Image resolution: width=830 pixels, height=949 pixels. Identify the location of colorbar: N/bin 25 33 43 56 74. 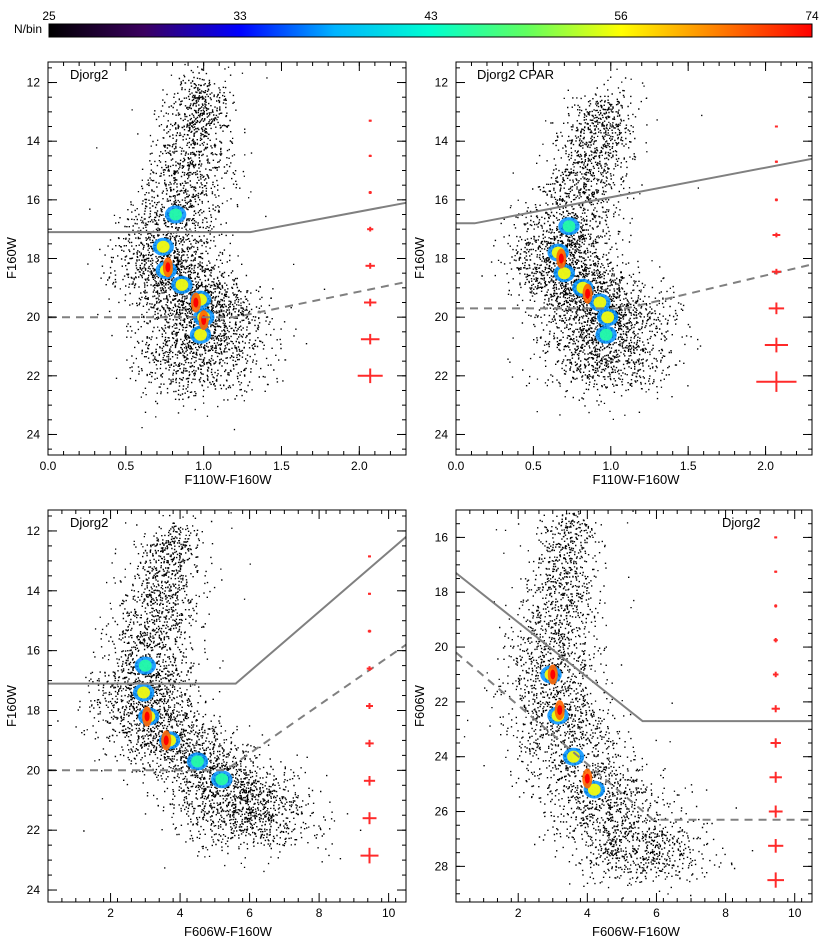
(416, 23).